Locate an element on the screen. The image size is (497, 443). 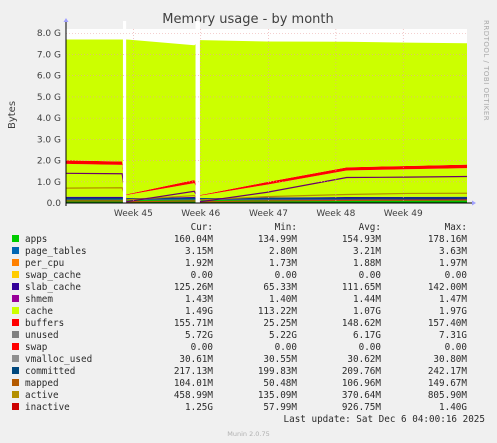
legend-min: 65.33M is located at coordinates (280, 287).